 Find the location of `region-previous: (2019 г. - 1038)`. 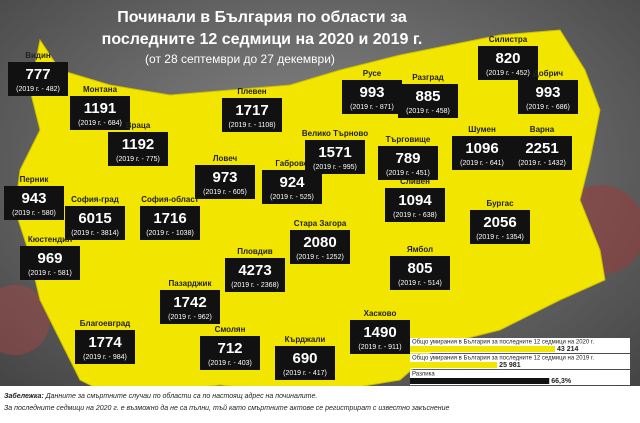

region-previous: (2019 г. - 1038) is located at coordinates (170, 233).